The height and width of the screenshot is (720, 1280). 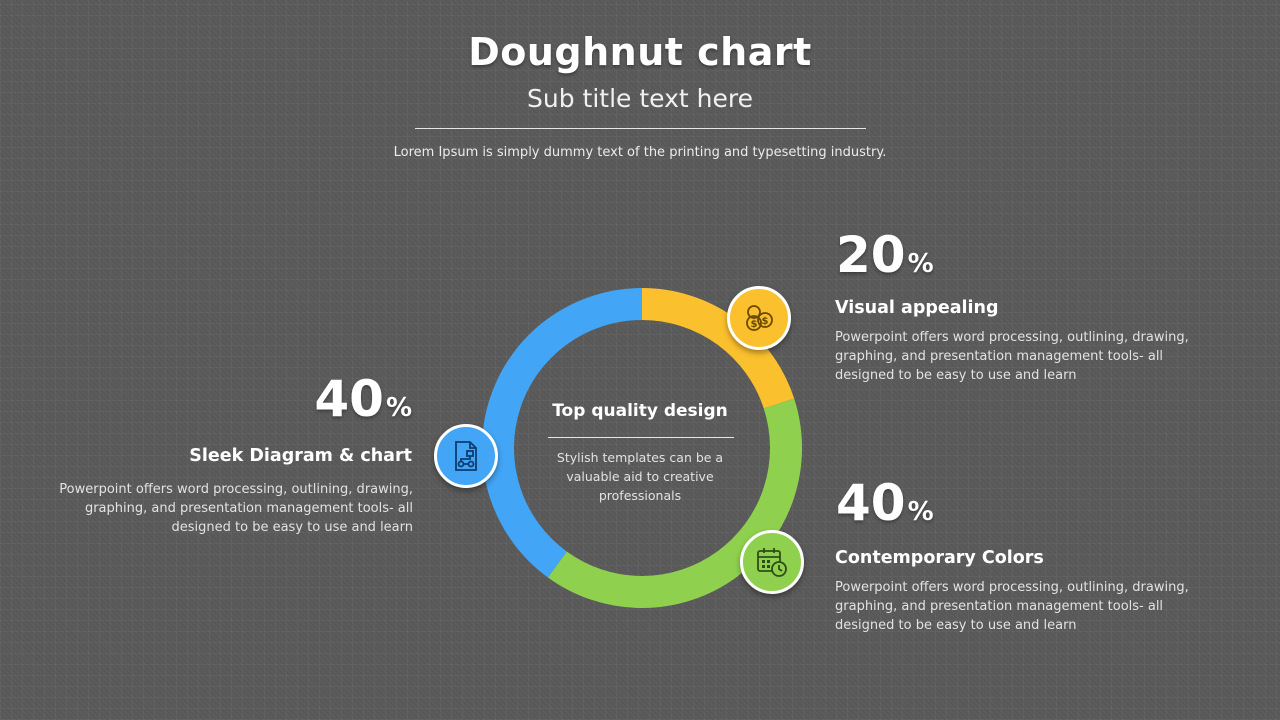 What do you see at coordinates (917, 308) in the screenshot?
I see `visual-appealing-heading: Visual appealing` at bounding box center [917, 308].